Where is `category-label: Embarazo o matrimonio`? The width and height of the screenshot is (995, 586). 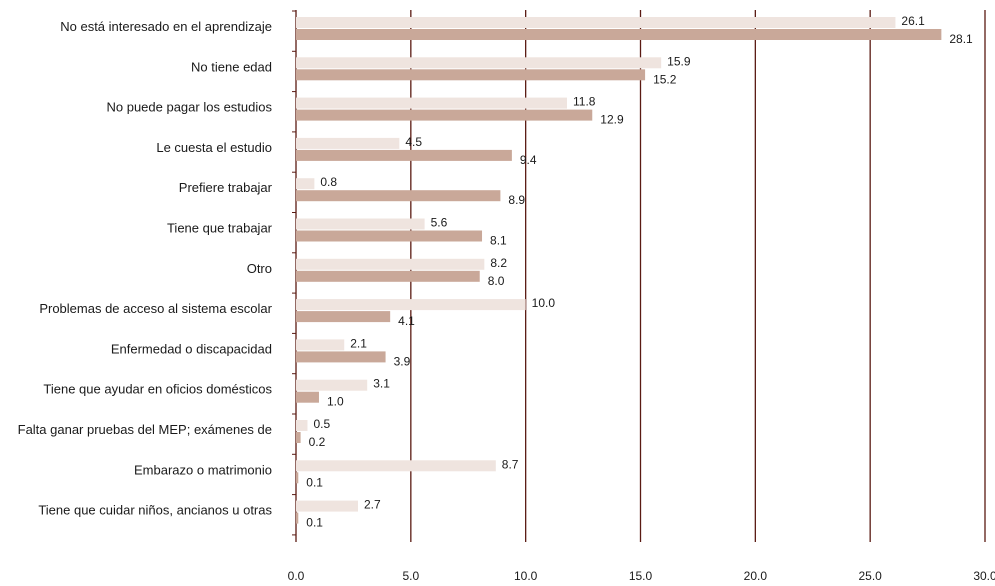 category-label: Embarazo o matrimonio is located at coordinates (203, 469).